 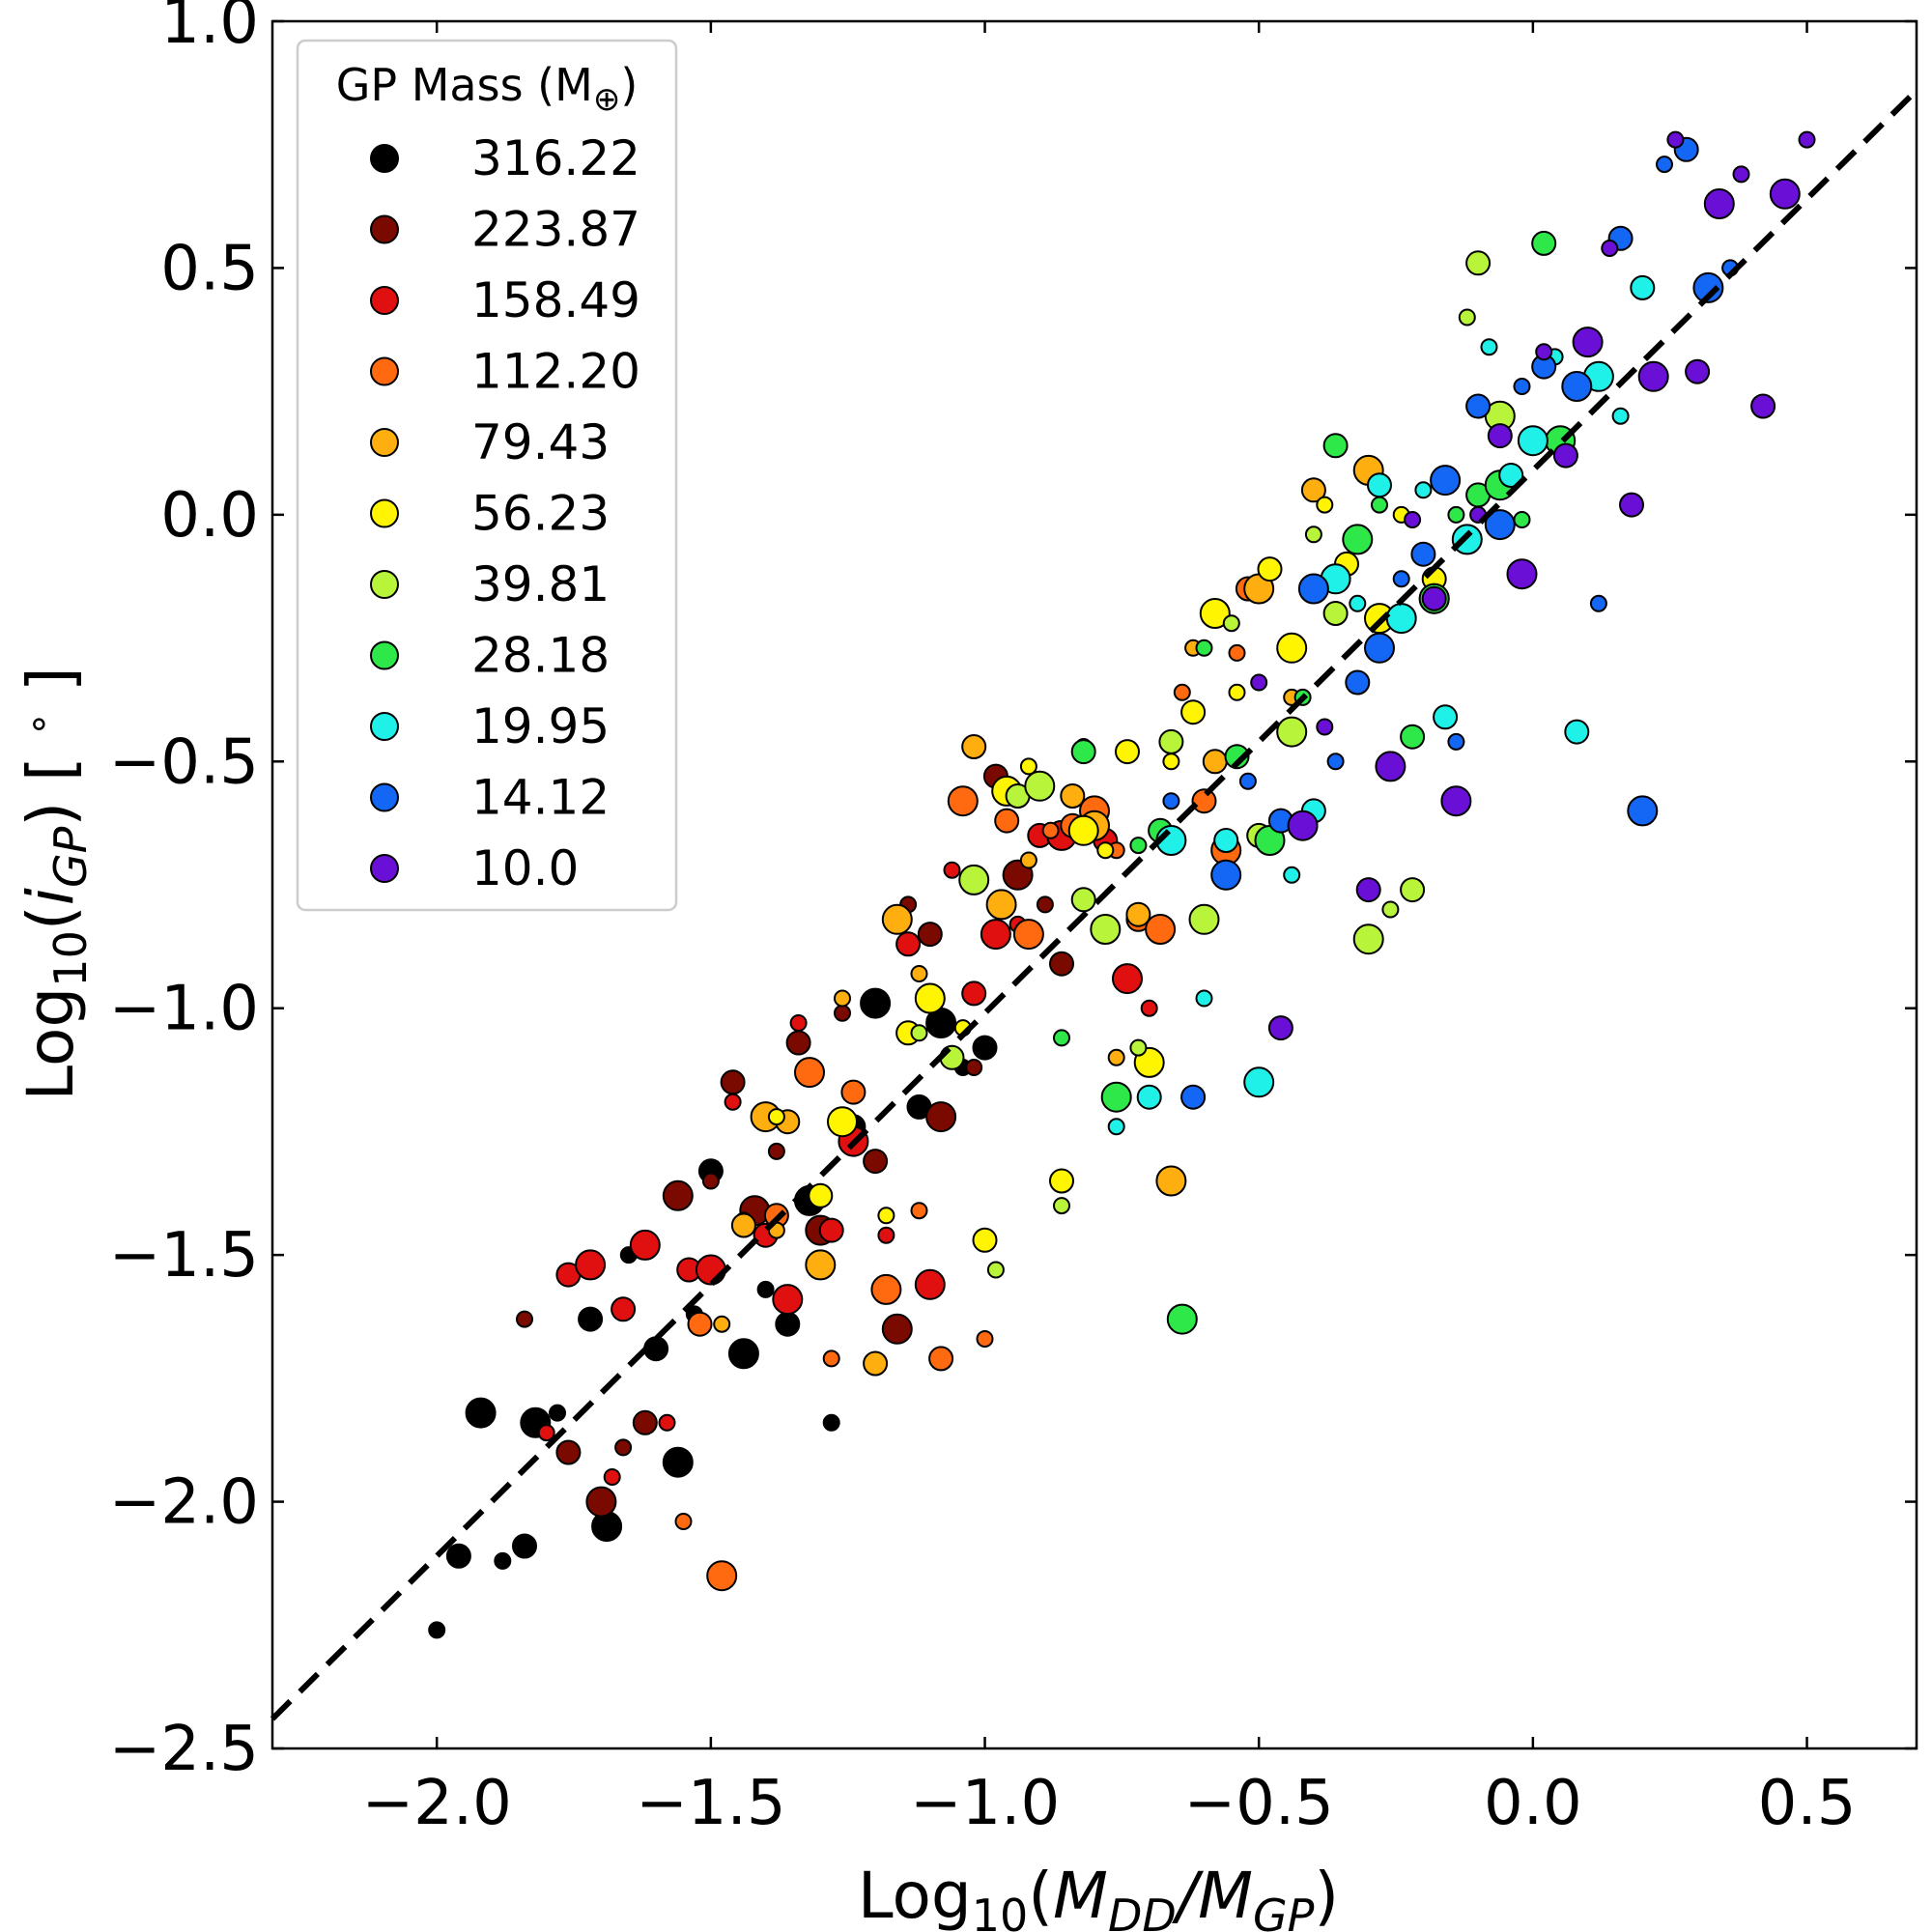 I want to click on legend-label: 19.95, so click(x=540, y=726).